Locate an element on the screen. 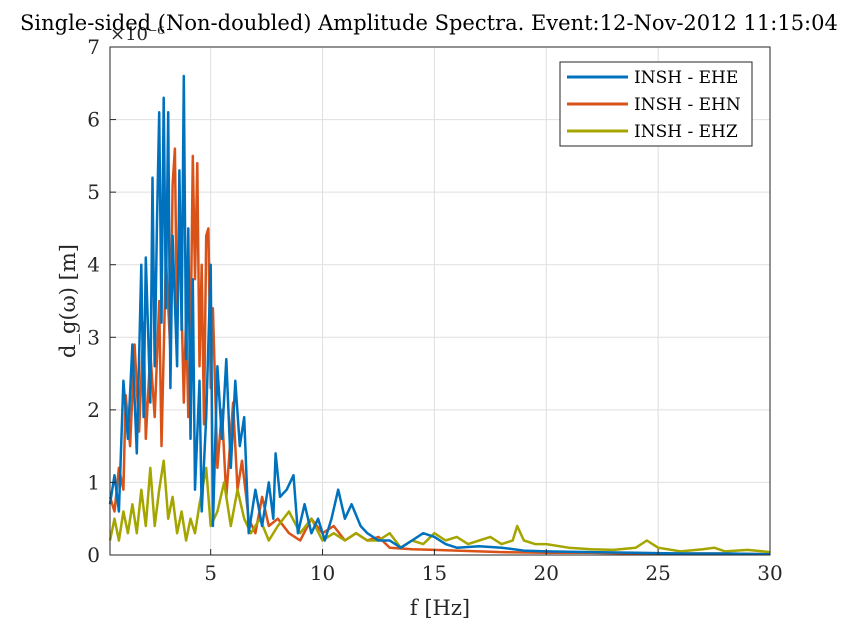  y-axis-exponent: ×10⁻⁶ is located at coordinates (137, 34).